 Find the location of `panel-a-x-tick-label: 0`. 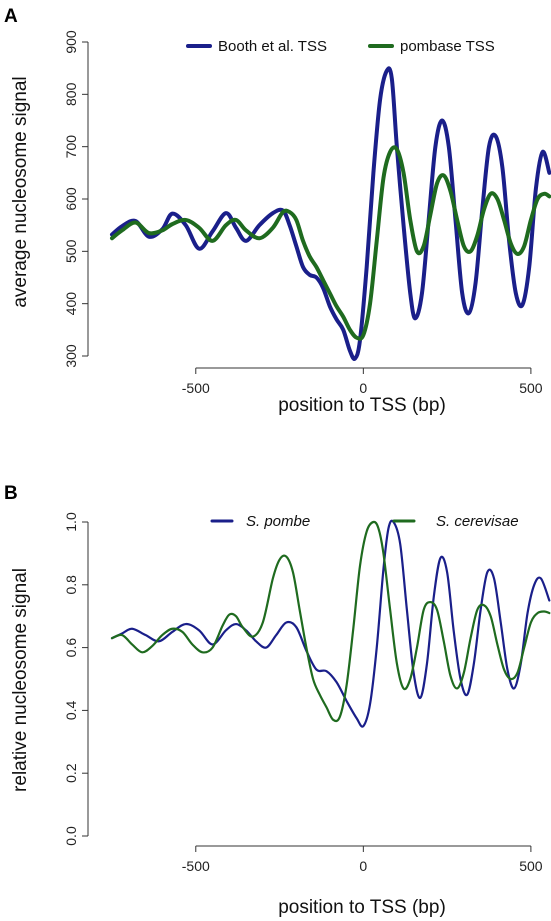

panel-a-x-tick-label: 0 is located at coordinates (363, 388).